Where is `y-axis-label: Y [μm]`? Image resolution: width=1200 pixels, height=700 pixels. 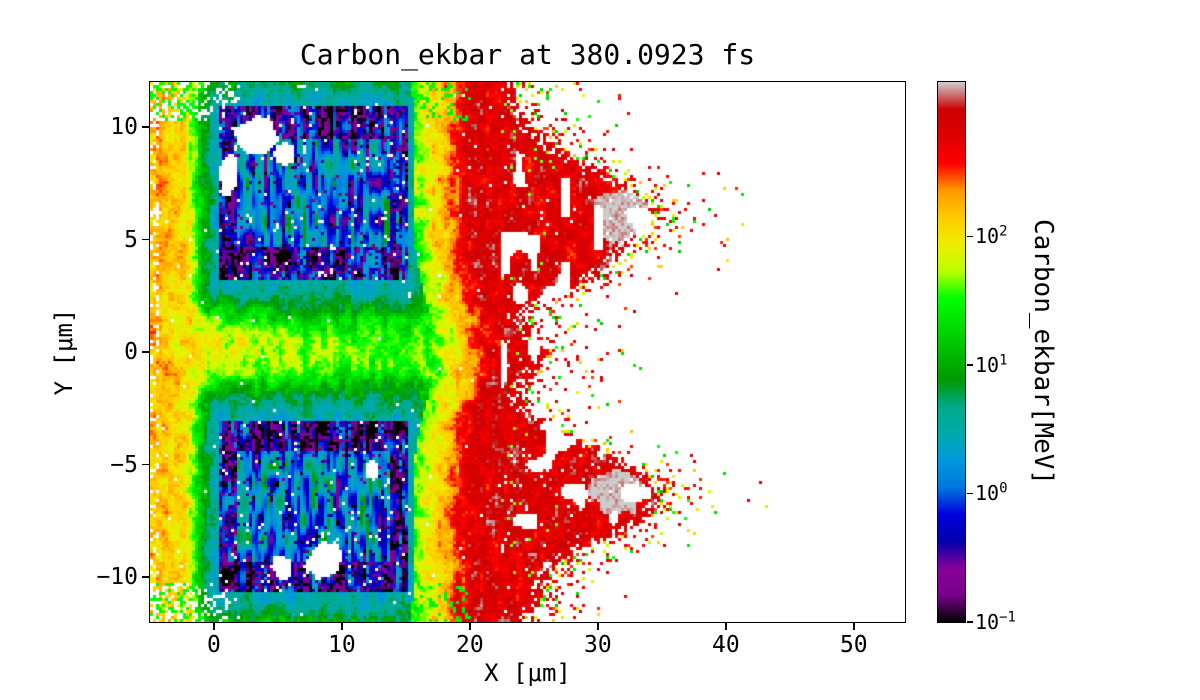 y-axis-label: Y [μm] is located at coordinates (64, 352).